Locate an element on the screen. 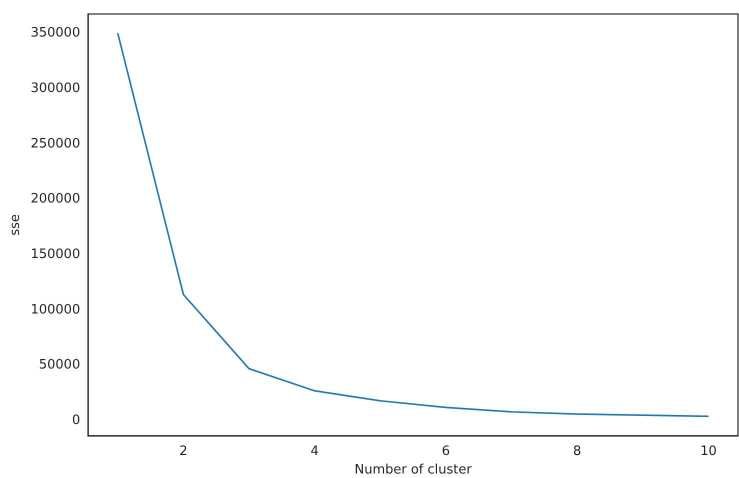 The image size is (739, 478). x-tick-label: 8 is located at coordinates (577, 451).